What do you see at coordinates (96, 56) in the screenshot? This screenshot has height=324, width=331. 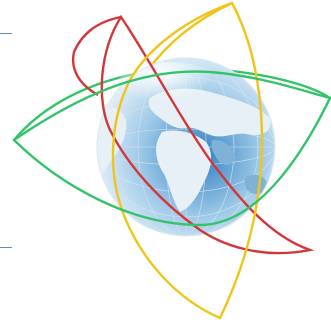 I see `red-loop-back` at bounding box center [96, 56].